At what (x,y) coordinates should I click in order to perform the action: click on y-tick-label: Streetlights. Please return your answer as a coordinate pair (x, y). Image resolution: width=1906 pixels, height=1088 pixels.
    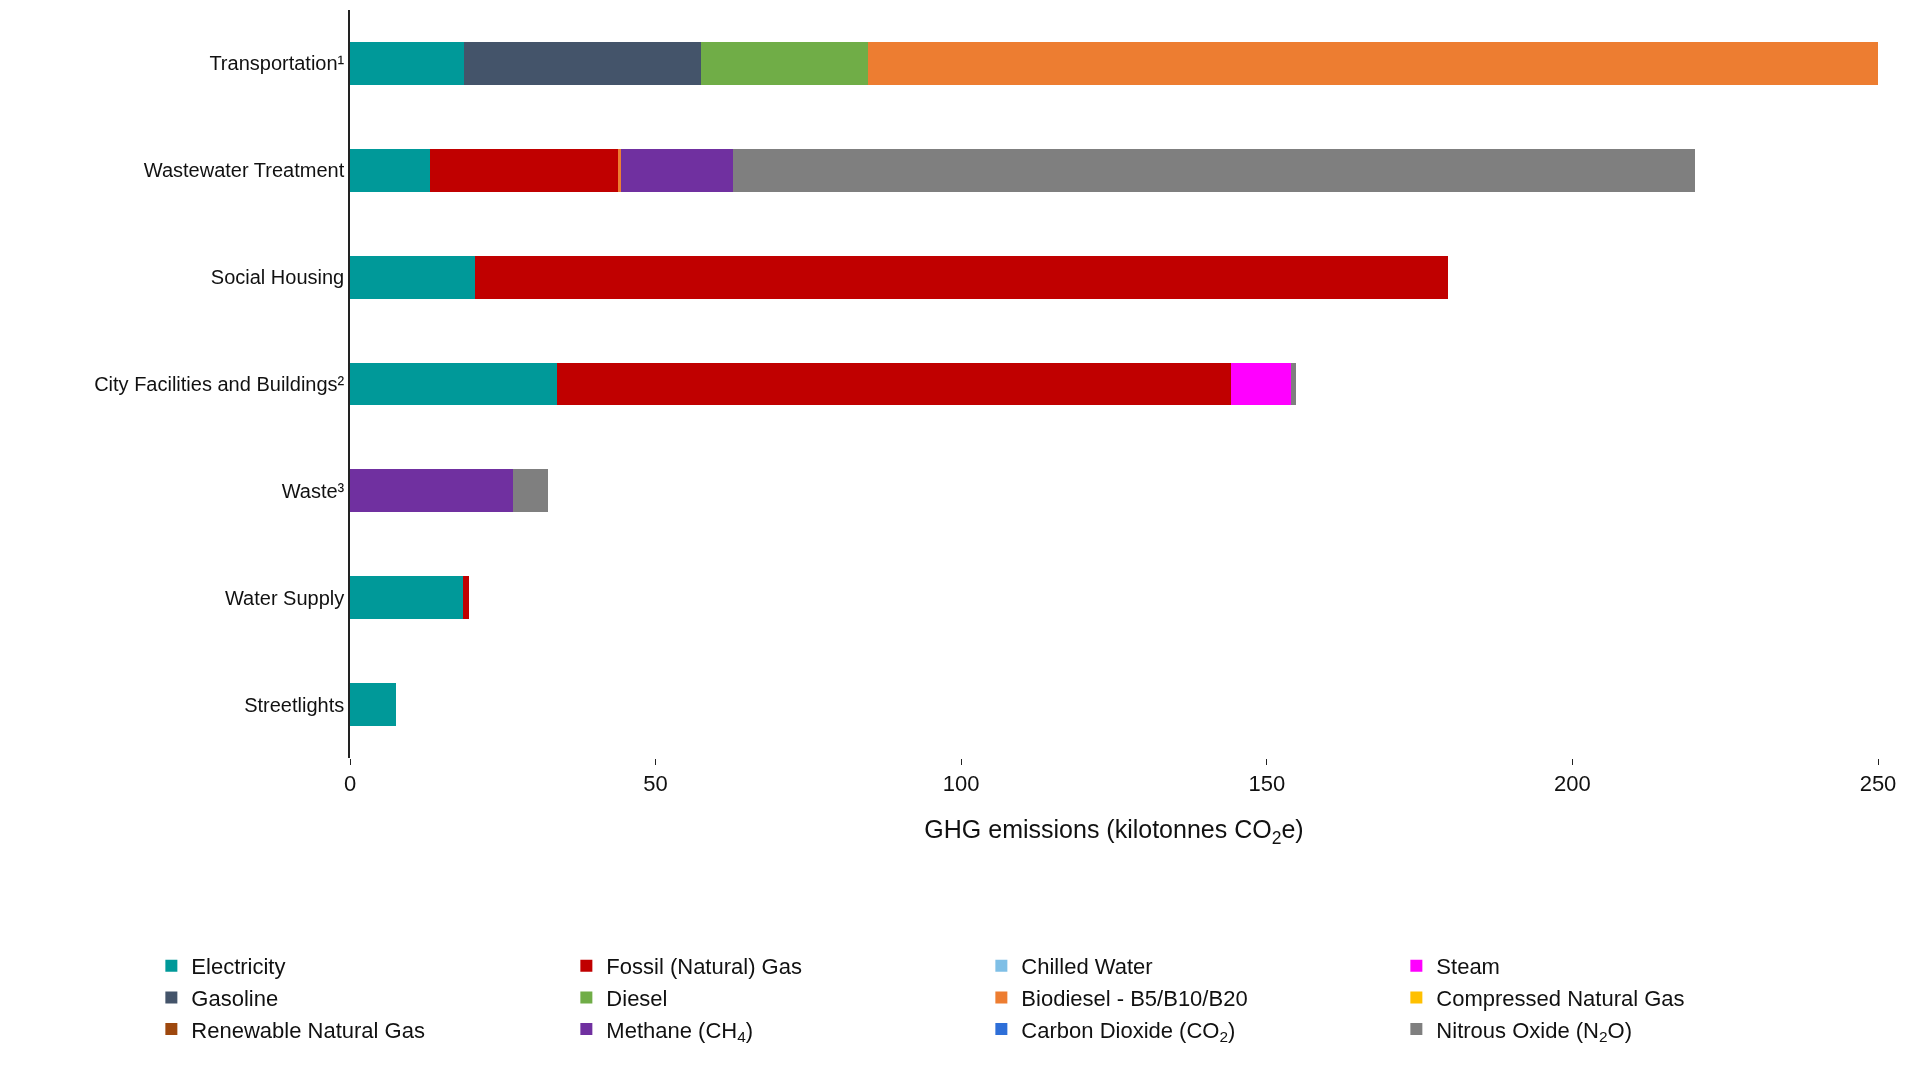
    Looking at the image, I should click on (294, 704).